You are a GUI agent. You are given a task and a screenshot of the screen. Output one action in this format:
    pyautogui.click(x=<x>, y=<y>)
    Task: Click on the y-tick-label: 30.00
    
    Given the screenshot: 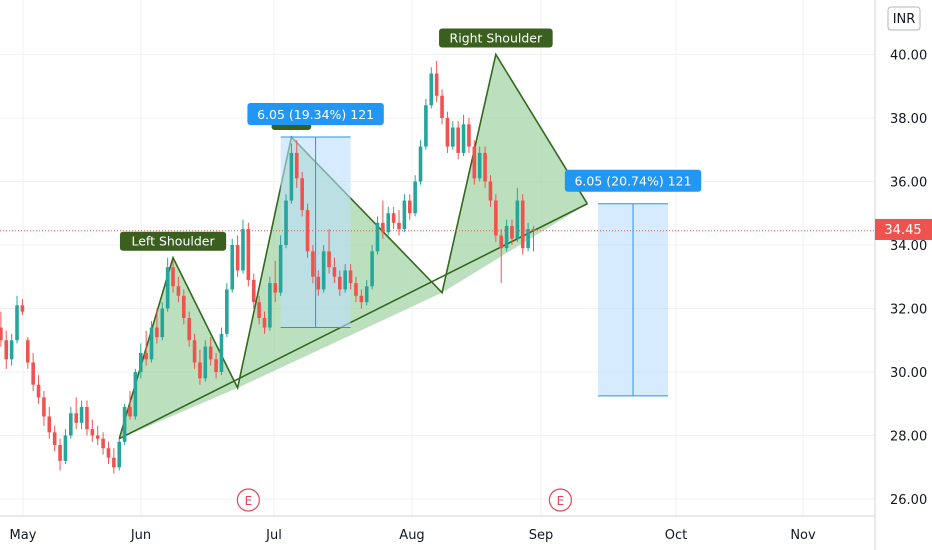 What is the action you would take?
    pyautogui.click(x=908, y=373)
    